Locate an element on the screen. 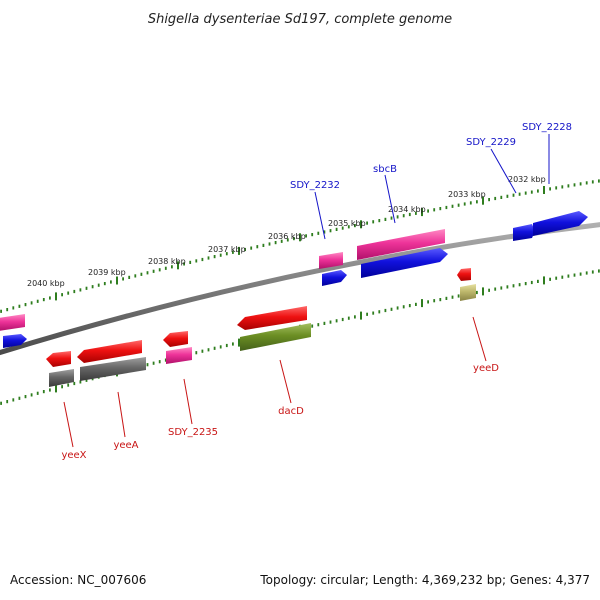 The width and height of the screenshot is (600, 600). ruler-label-2035: 2035 kbp is located at coordinates (347, 223).